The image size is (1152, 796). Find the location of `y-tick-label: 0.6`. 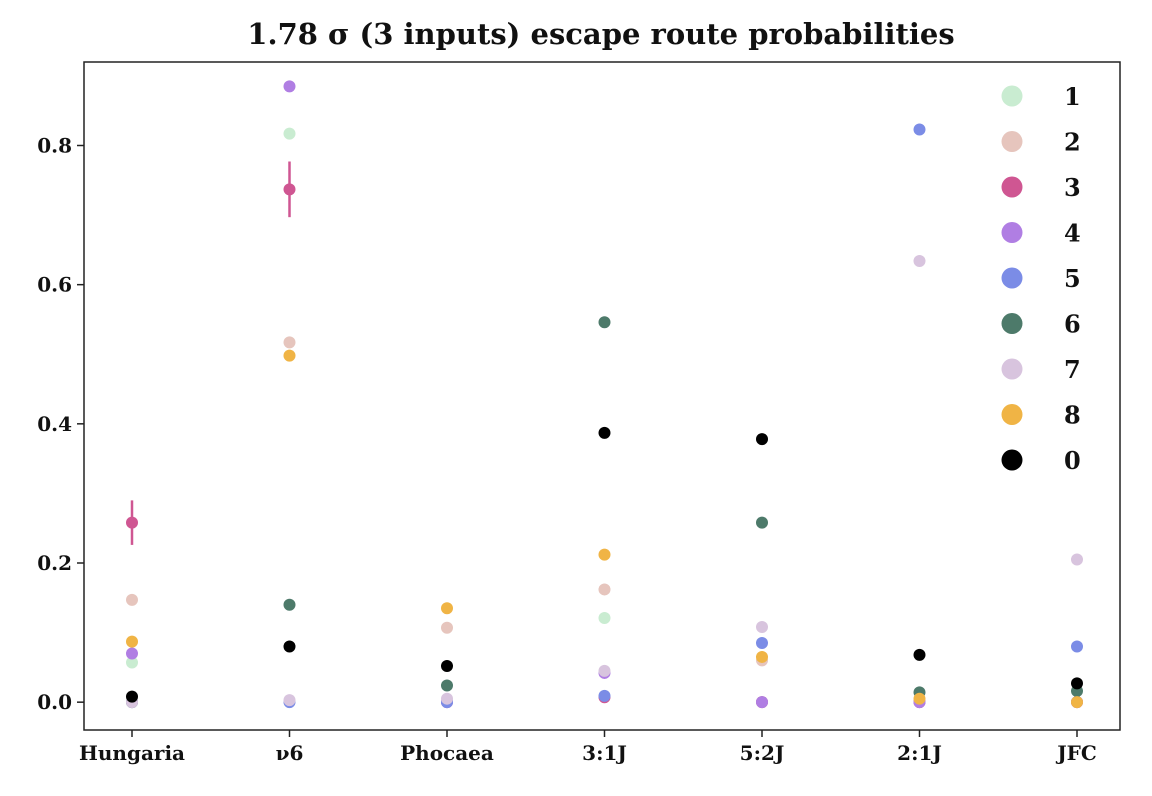

y-tick-label: 0.6 is located at coordinates (54, 285).